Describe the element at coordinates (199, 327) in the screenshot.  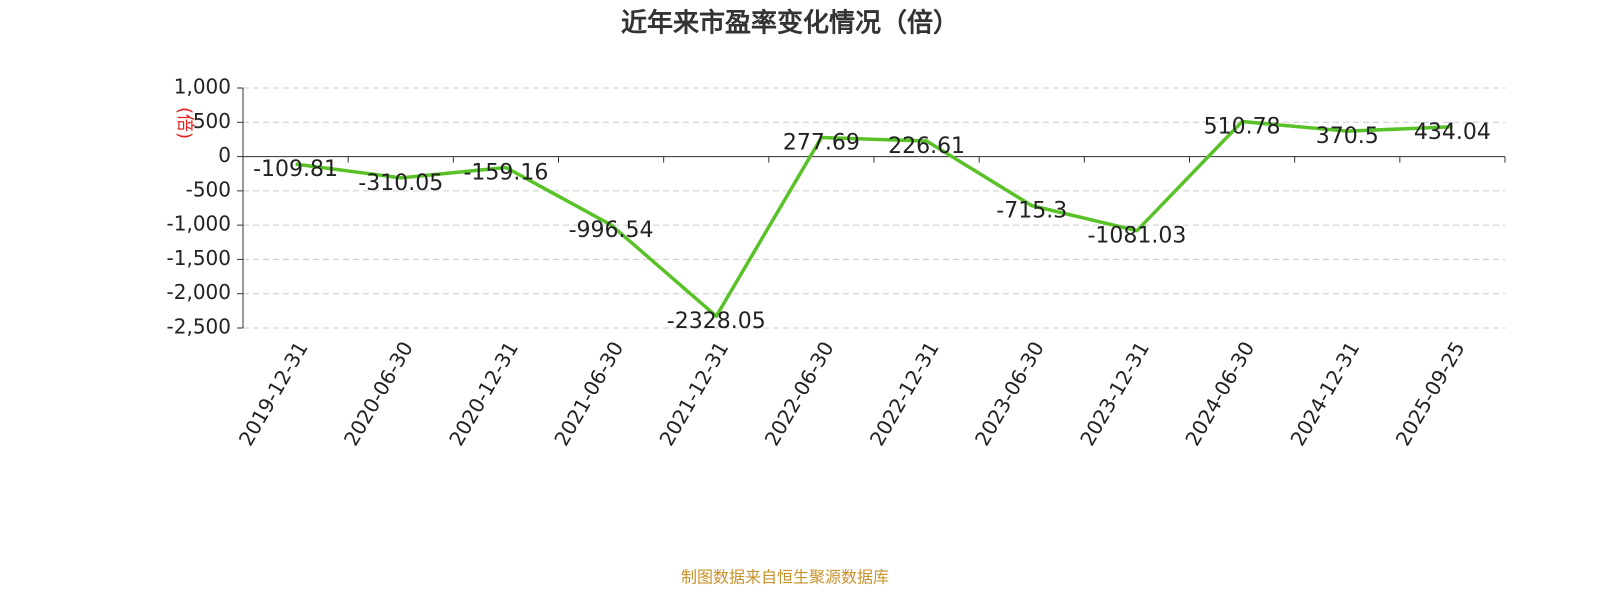
I see `y-tick-label: -2,500` at that location.